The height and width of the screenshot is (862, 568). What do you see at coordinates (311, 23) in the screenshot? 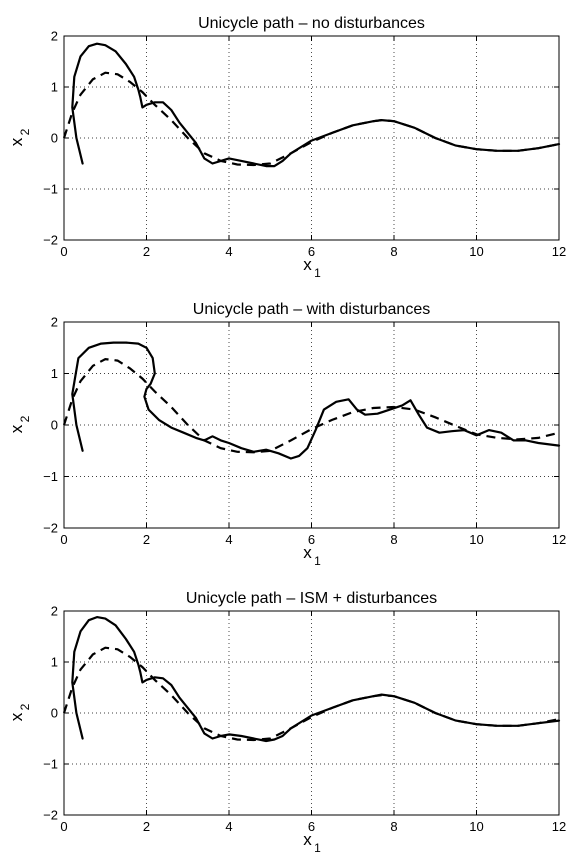
I see `chart-title: Unicycle path – no disturbances` at bounding box center [311, 23].